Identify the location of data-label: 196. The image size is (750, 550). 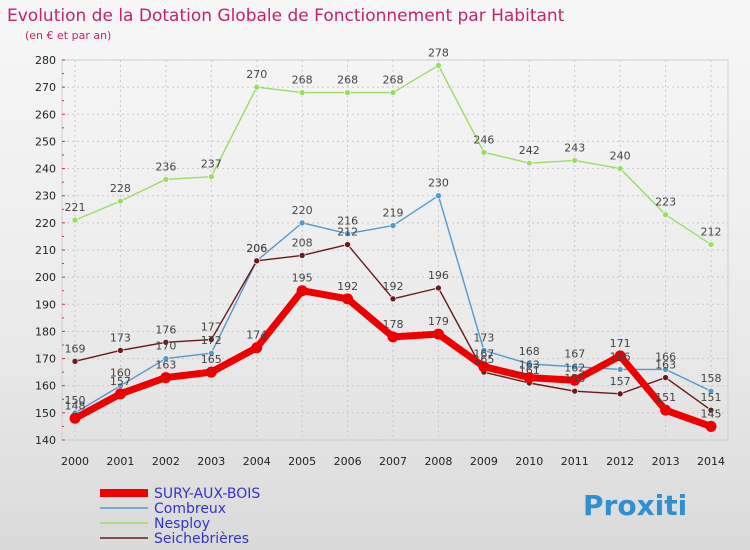
(438, 275).